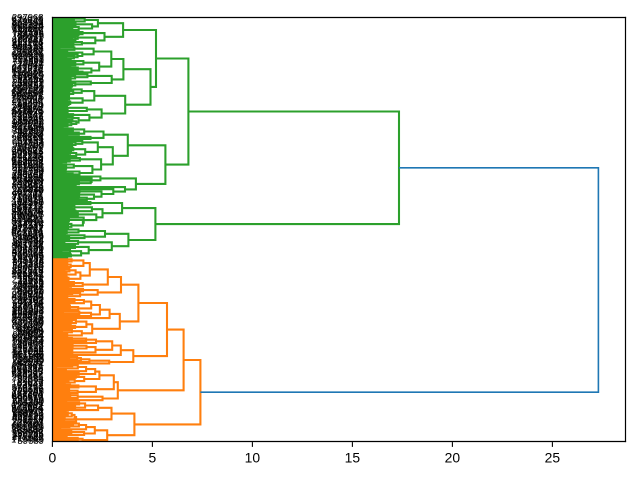  What do you see at coordinates (31, 87) in the screenshot?
I see `svg-text: 83439` at bounding box center [31, 87].